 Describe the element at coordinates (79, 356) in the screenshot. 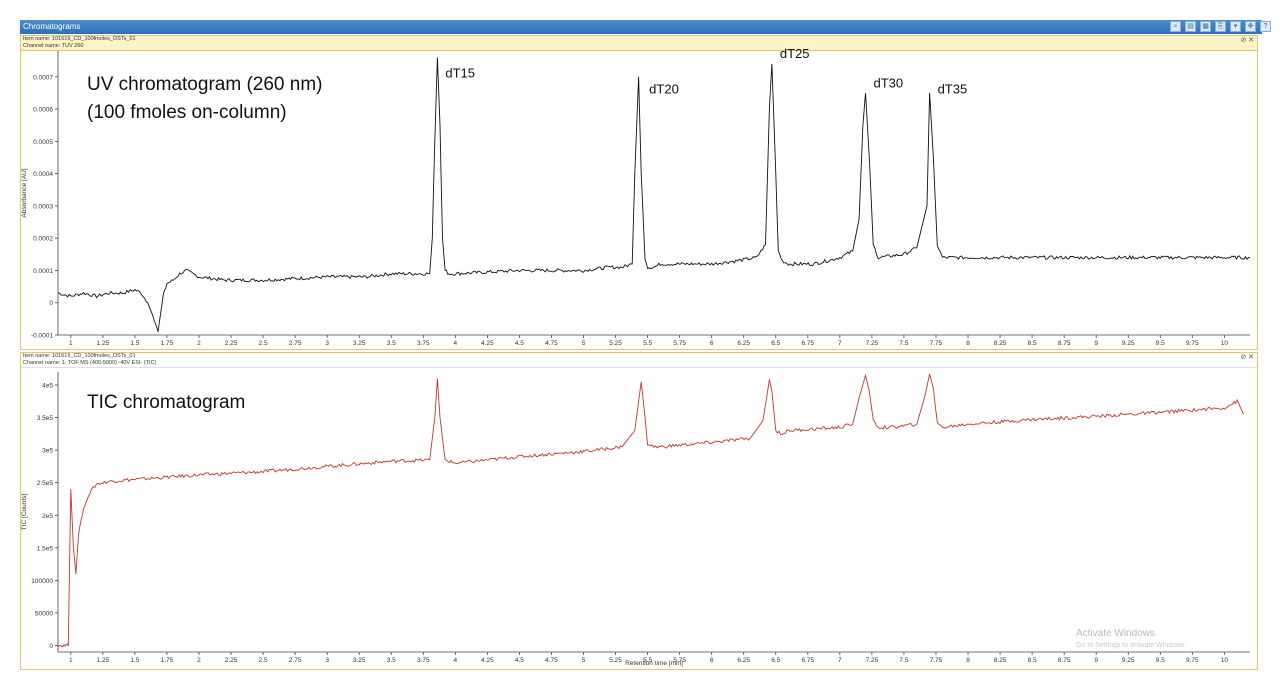

I see `tic-item-name: Item name: 101619_CD_100fmoles_OSTs_01` at that location.